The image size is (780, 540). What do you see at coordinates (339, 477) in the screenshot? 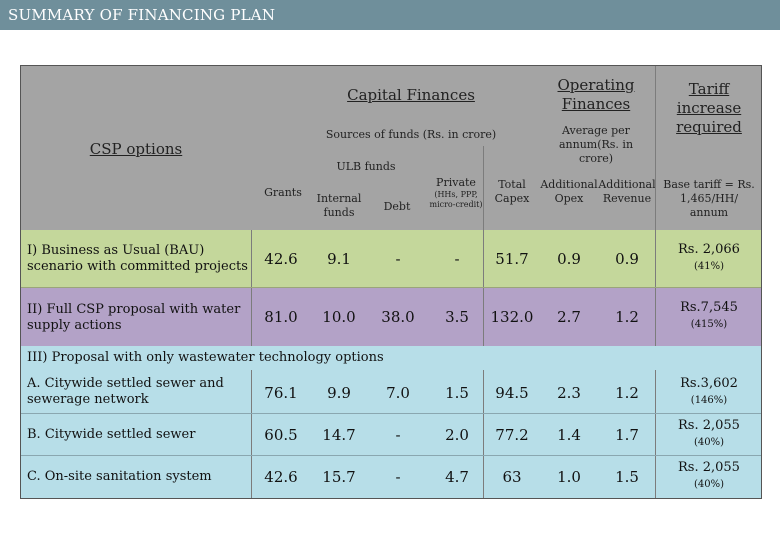
I see `cell-internal: 15.7` at bounding box center [339, 477].